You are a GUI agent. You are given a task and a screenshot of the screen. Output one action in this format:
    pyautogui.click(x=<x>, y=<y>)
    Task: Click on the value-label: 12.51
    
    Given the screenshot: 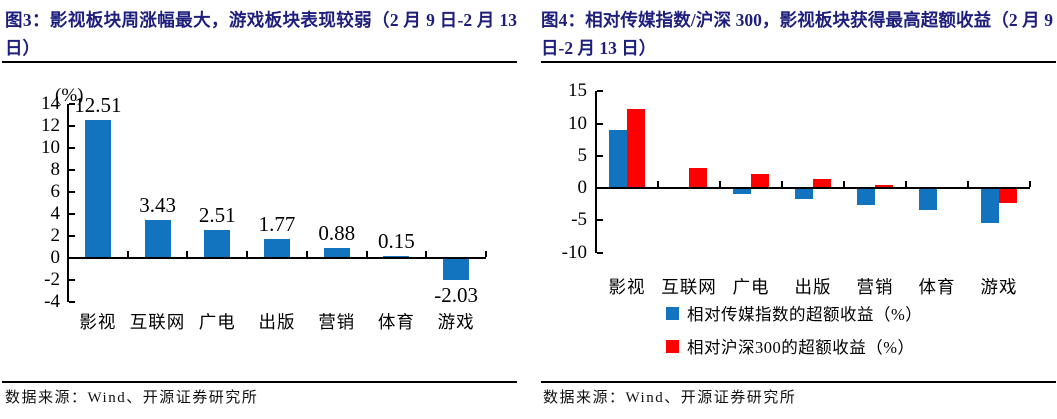 What is the action you would take?
    pyautogui.click(x=98, y=105)
    